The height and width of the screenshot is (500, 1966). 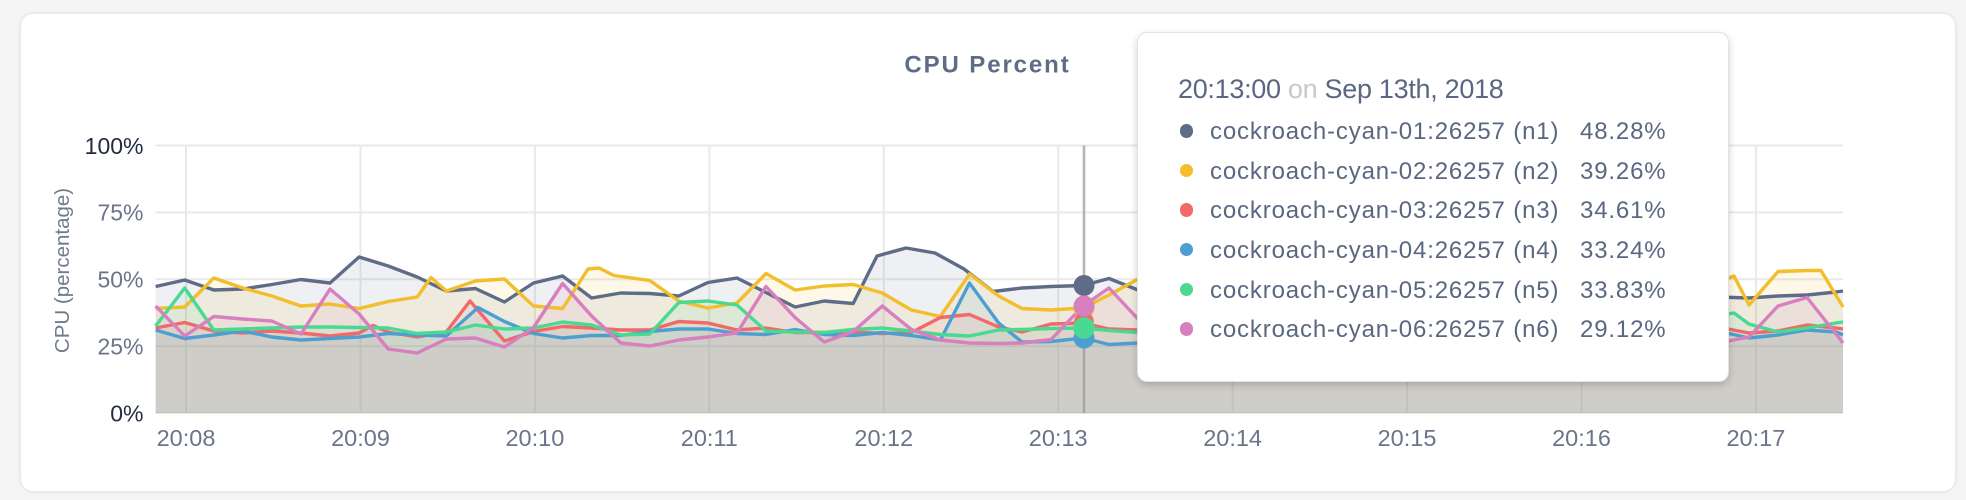 I want to click on svg-text: 50%, so click(x=120, y=280).